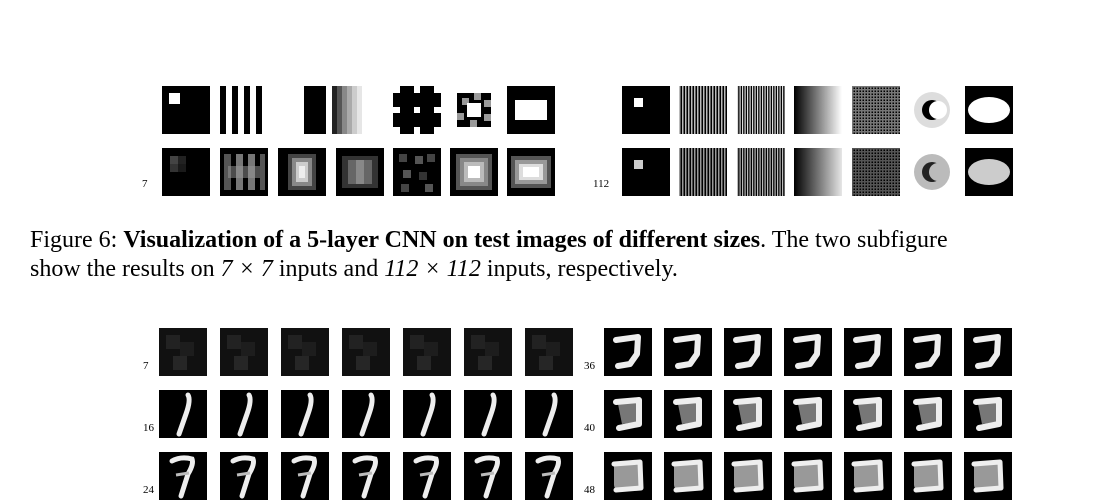 The width and height of the screenshot is (1117, 500). What do you see at coordinates (148, 428) in the screenshot?
I see `row-label: 16` at bounding box center [148, 428].